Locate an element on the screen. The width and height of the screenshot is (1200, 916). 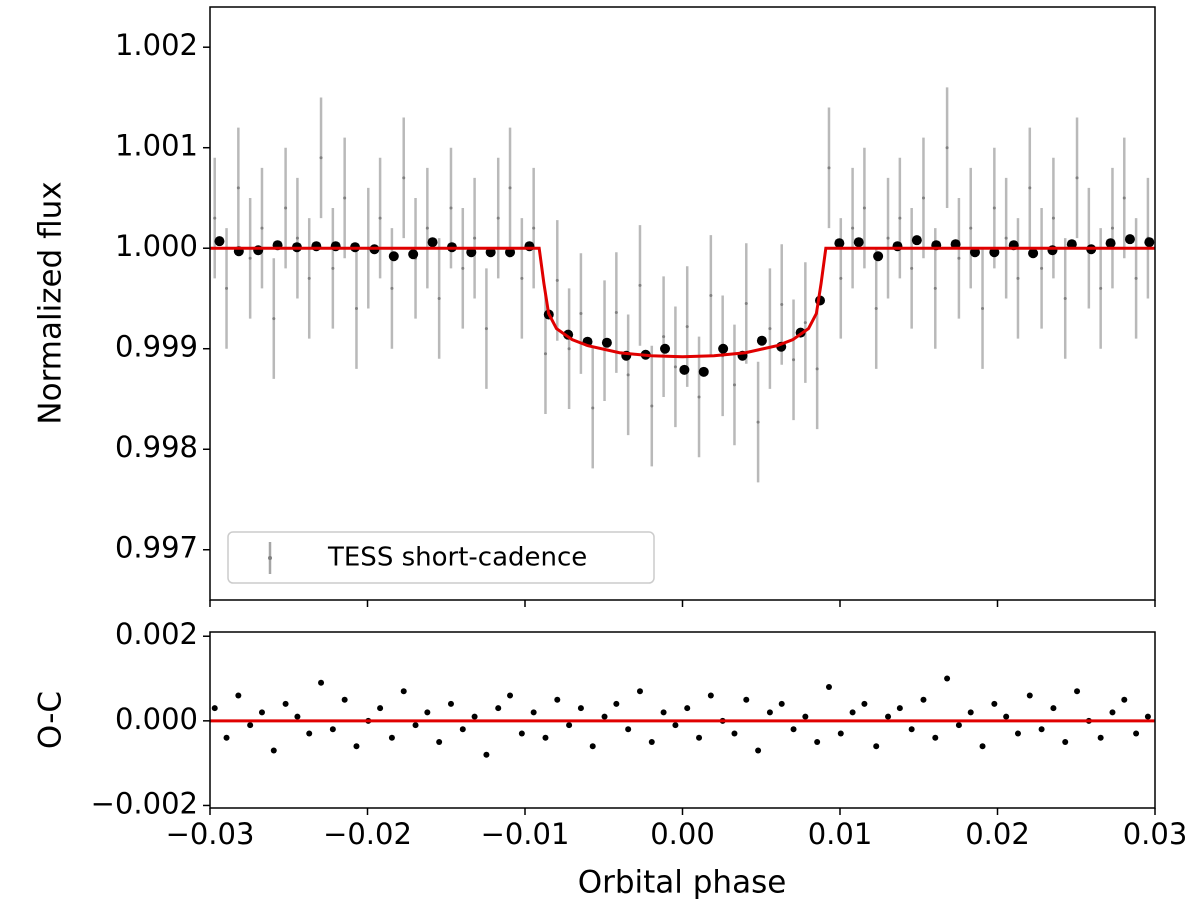
y-tick-label: −0.002 is located at coordinates (144, 803).